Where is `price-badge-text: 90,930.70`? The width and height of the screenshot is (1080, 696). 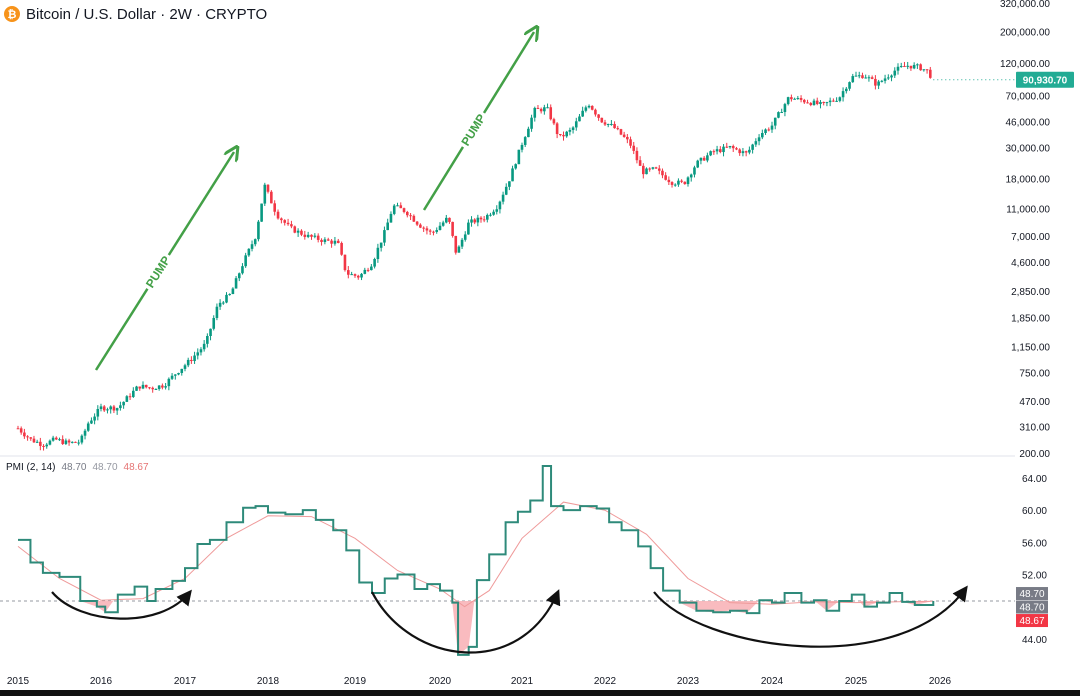
price-badge-text: 90,930.70 is located at coordinates (1045, 81).